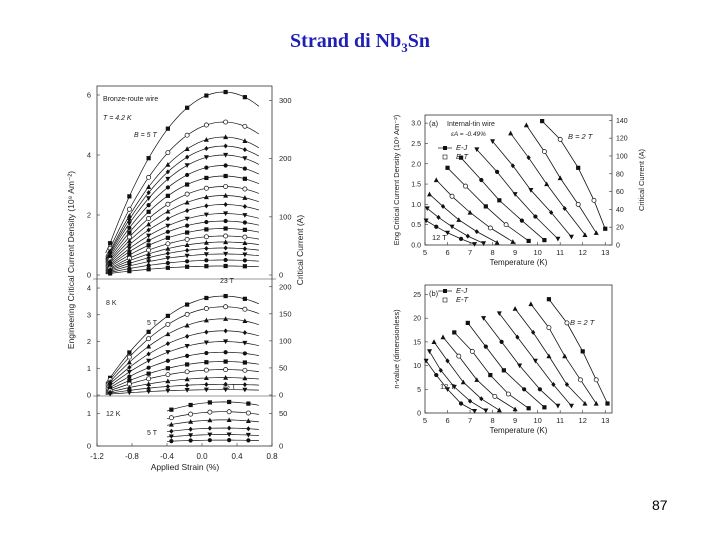  What do you see at coordinates (145, 135) in the screenshot?
I see `field-low-label: B = 5 T` at bounding box center [145, 135].